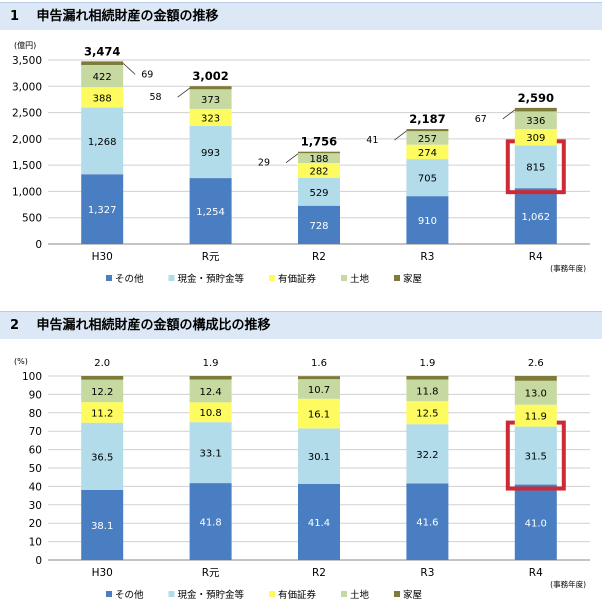 The height and width of the screenshot is (606, 606). What do you see at coordinates (427, 153) in the screenshot?
I see `data-label: 274` at bounding box center [427, 153].